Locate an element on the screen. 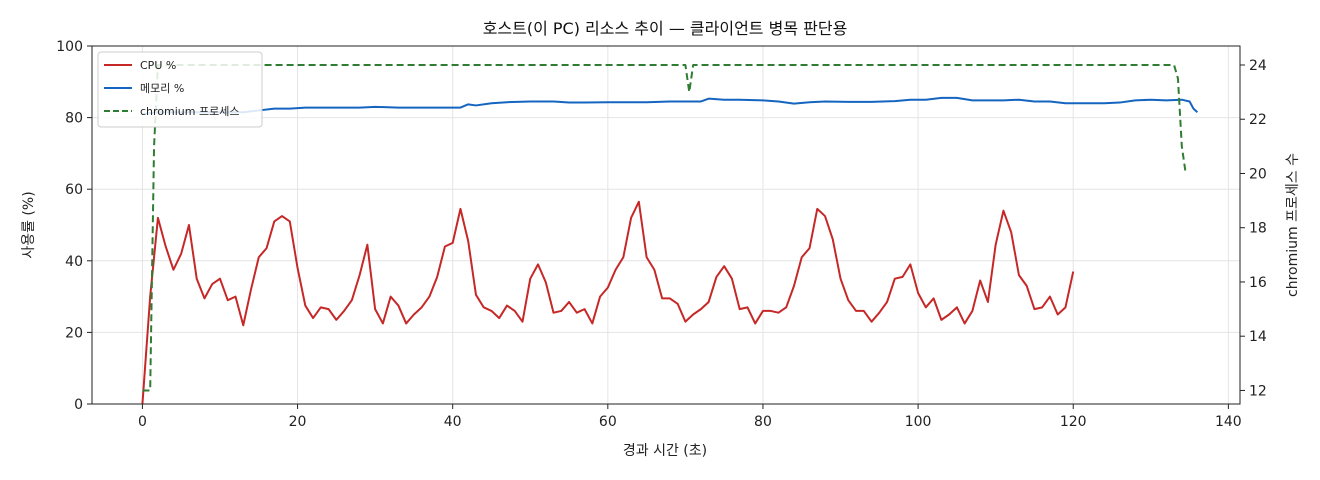  series-line-memory is located at coordinates (670, 106).